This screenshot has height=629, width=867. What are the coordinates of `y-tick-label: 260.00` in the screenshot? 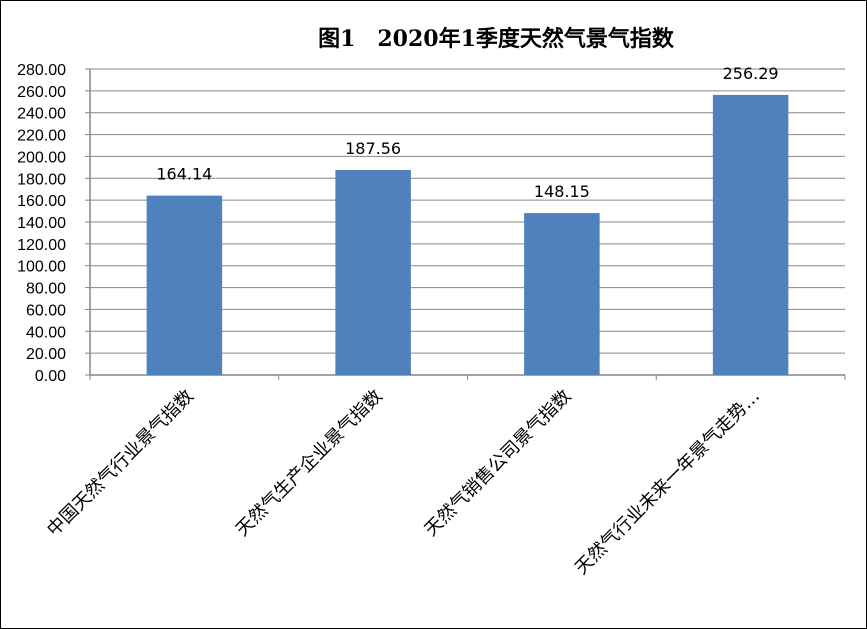 It's located at (41, 92).